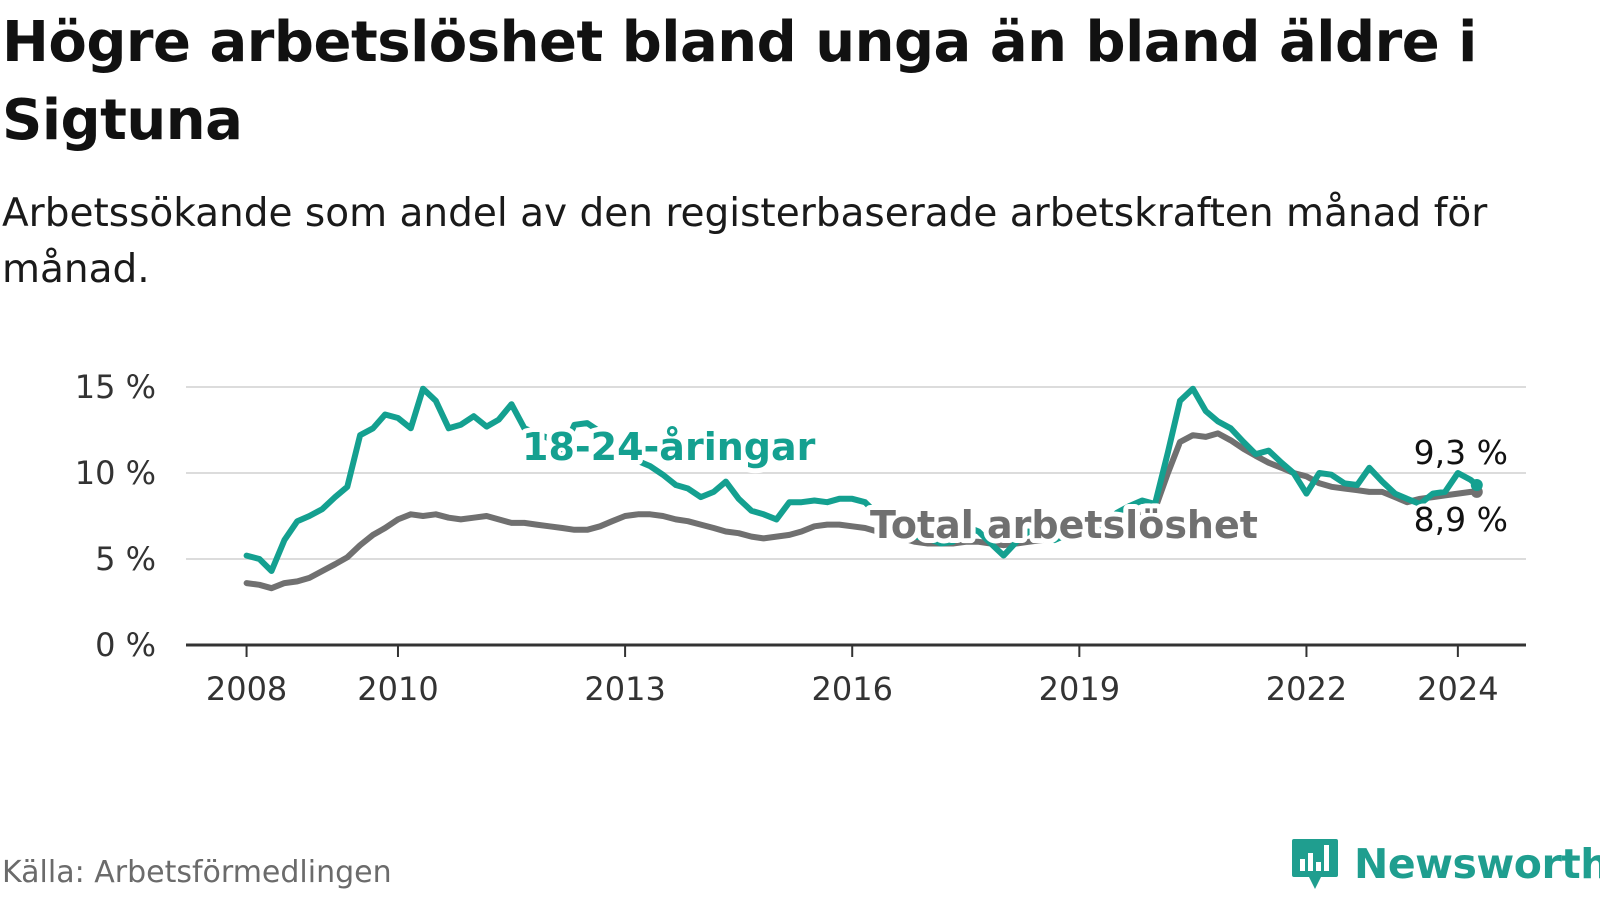 This screenshot has height=900, width=1600. What do you see at coordinates (397, 689) in the screenshot?
I see `x-tick-label: 2010` at bounding box center [397, 689].